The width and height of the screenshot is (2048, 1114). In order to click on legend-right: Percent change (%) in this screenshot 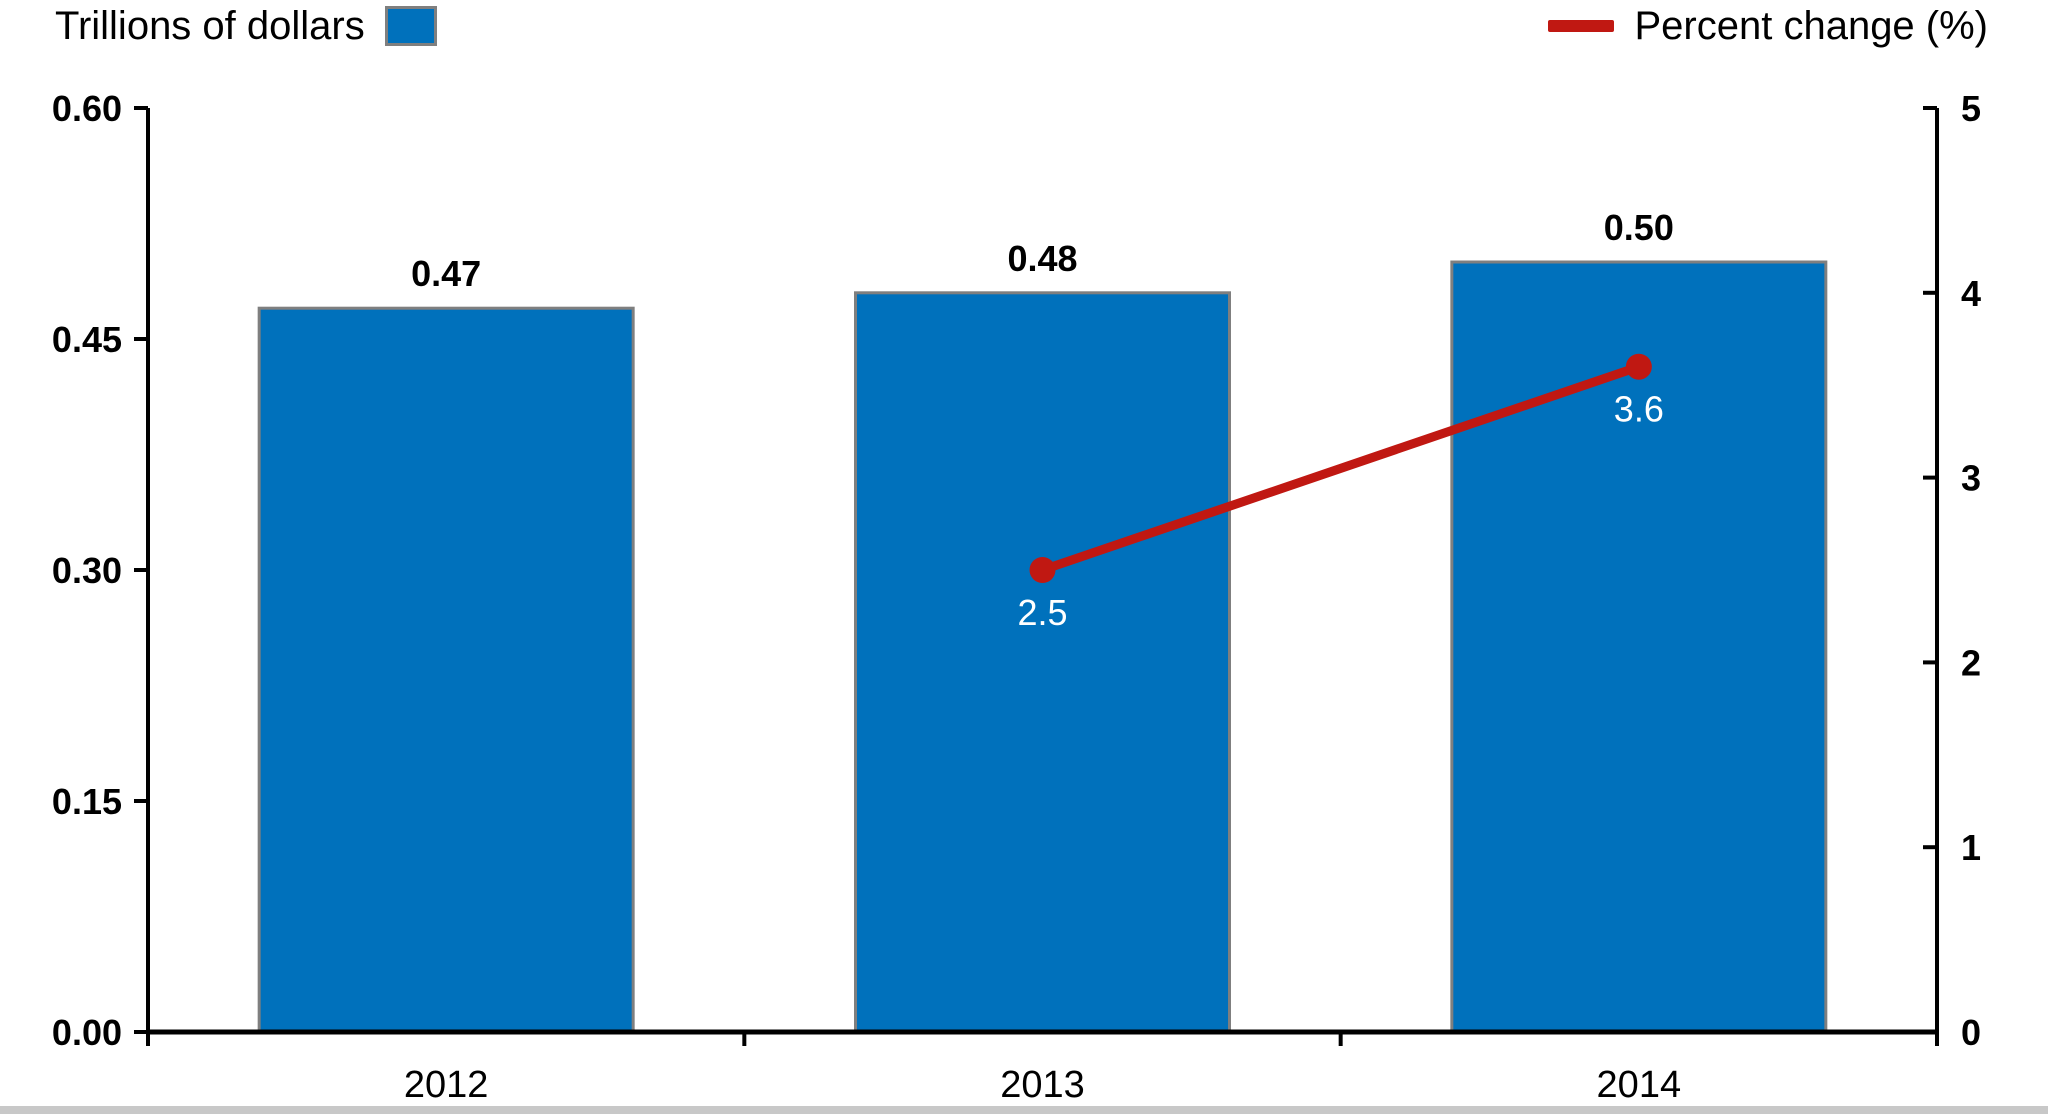, I will do `click(1768, 26)`.